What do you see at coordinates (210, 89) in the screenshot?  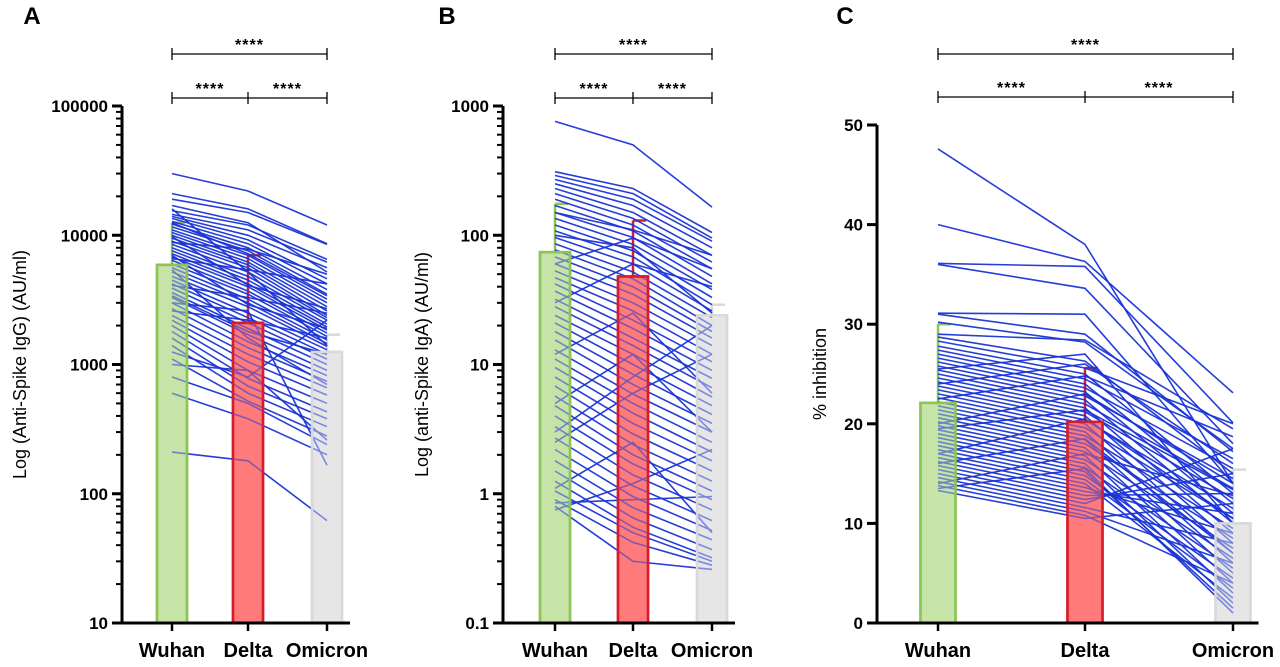 I see `significance-stars-left: ****` at bounding box center [210, 89].